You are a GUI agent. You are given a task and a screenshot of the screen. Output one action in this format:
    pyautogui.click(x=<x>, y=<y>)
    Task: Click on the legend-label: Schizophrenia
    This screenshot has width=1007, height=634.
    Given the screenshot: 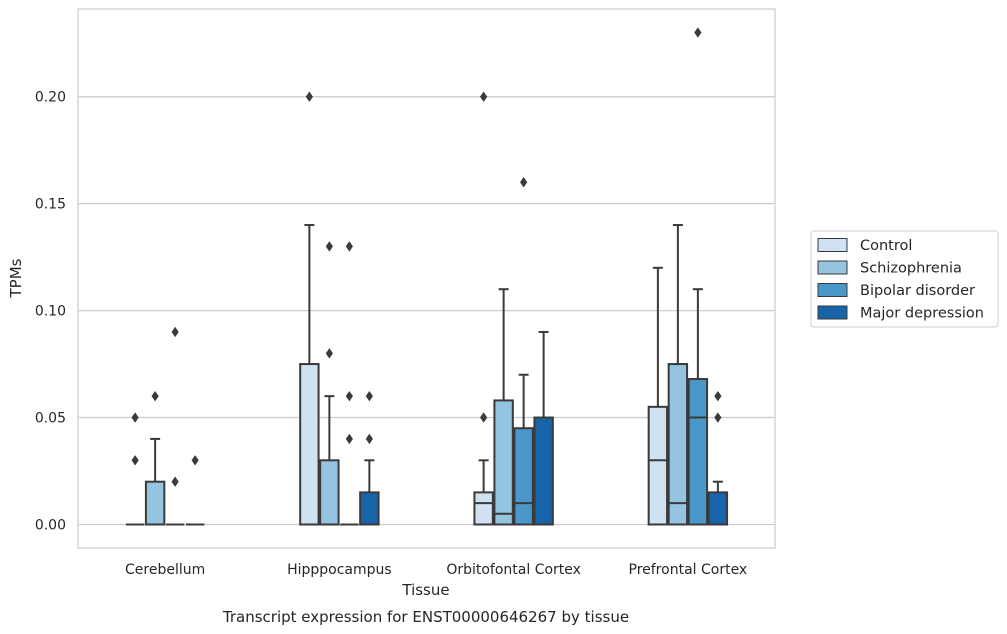 What is the action you would take?
    pyautogui.click(x=911, y=269)
    